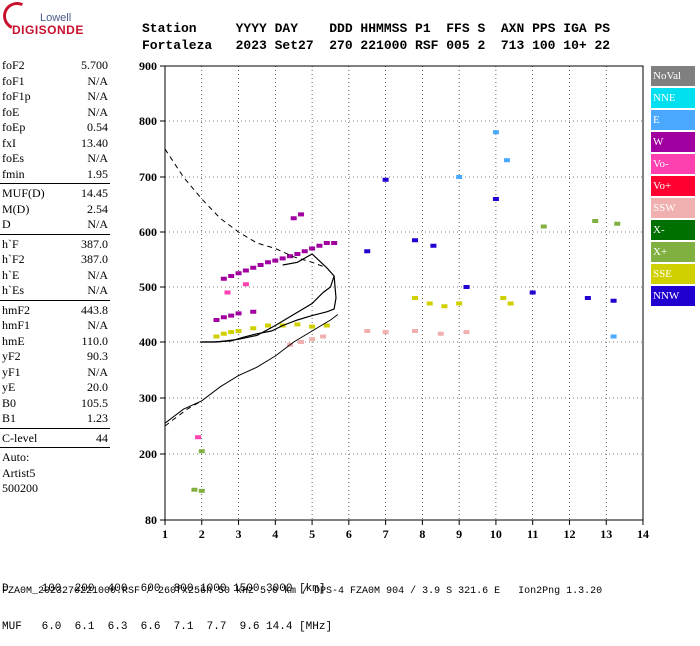 Image resolution: width=700 pixels, height=646 pixels. I want to click on param-row: M(D) 2.54, so click(55, 210).